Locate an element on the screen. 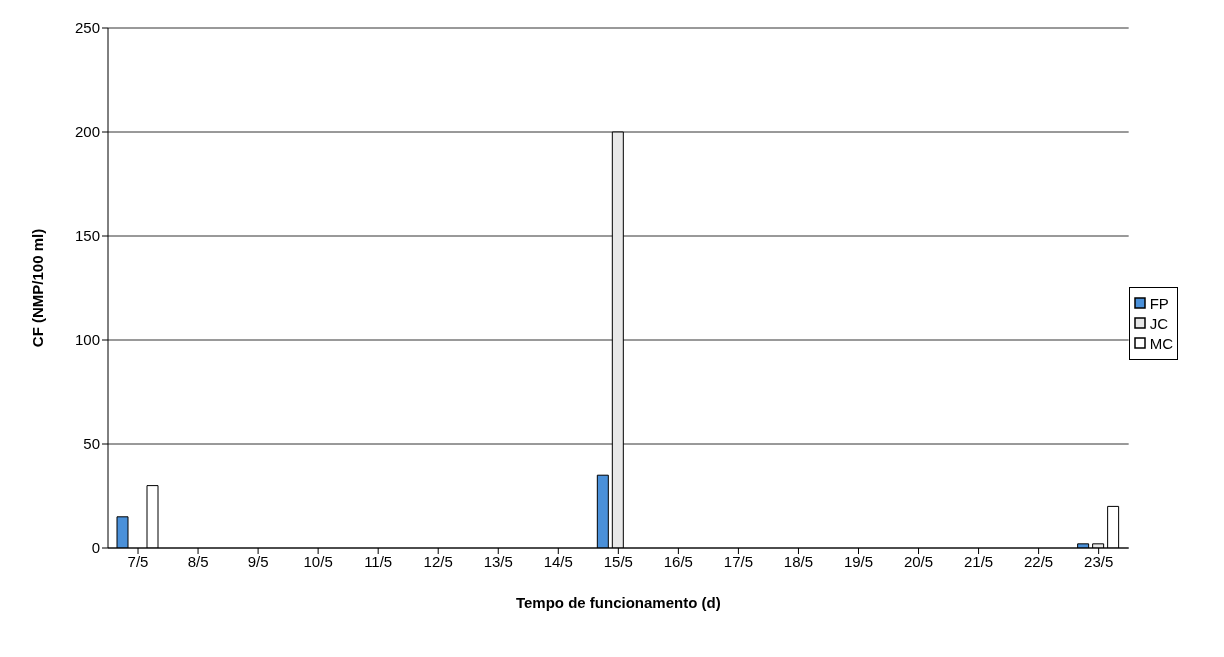 The width and height of the screenshot is (1224, 657). y-tick-label: 200 is located at coordinates (87, 132).